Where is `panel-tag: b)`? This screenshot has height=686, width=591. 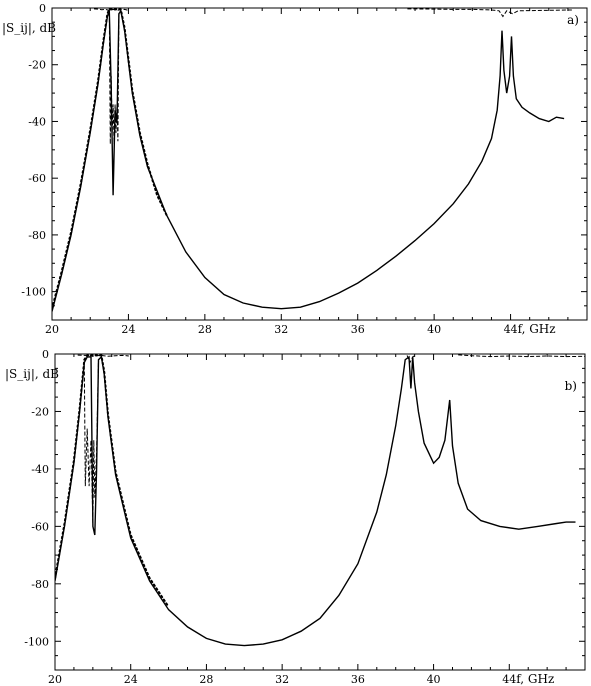 panel-tag: b) is located at coordinates (571, 386).